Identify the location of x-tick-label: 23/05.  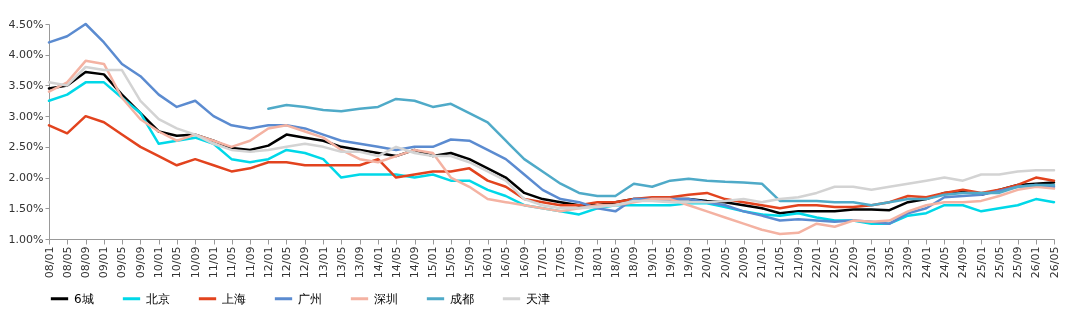
(889, 262).